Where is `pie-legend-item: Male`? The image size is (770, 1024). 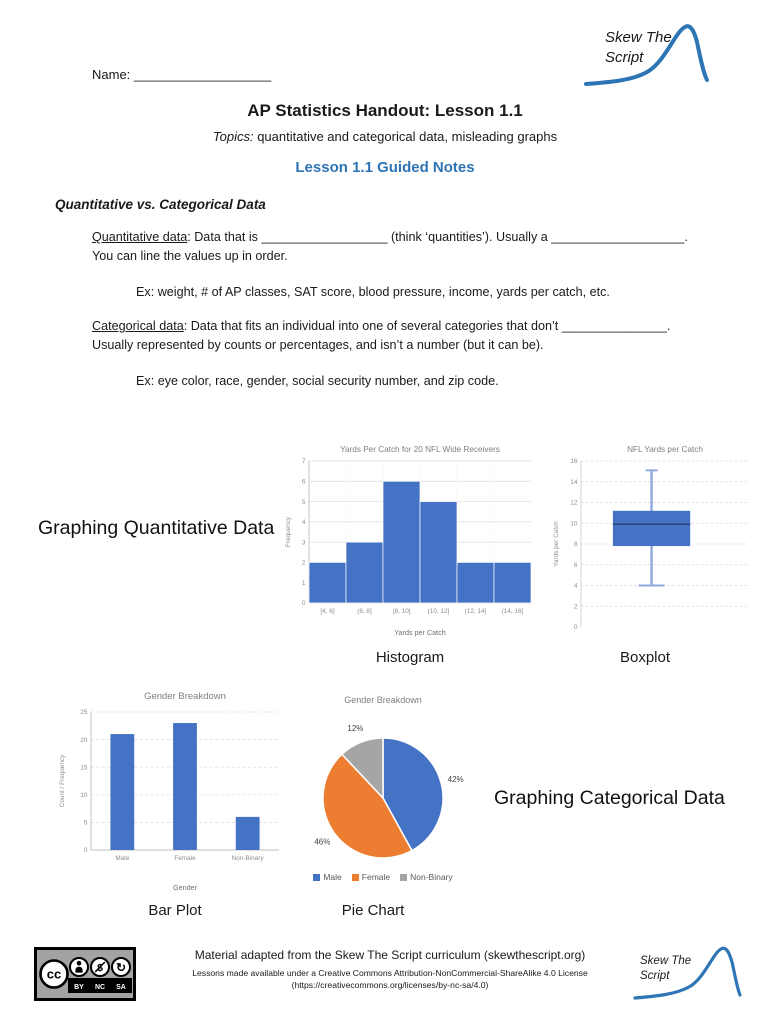 pie-legend-item: Male is located at coordinates (327, 877).